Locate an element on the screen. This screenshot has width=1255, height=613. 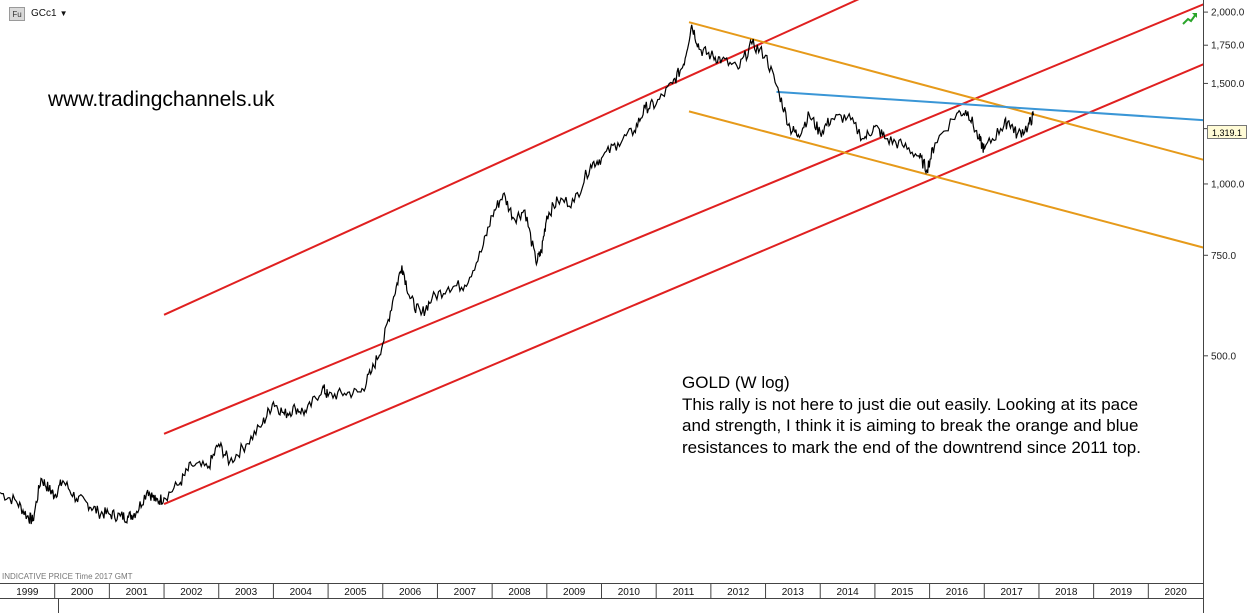
trend-up-arrow-icon is located at coordinates (1190, 18).